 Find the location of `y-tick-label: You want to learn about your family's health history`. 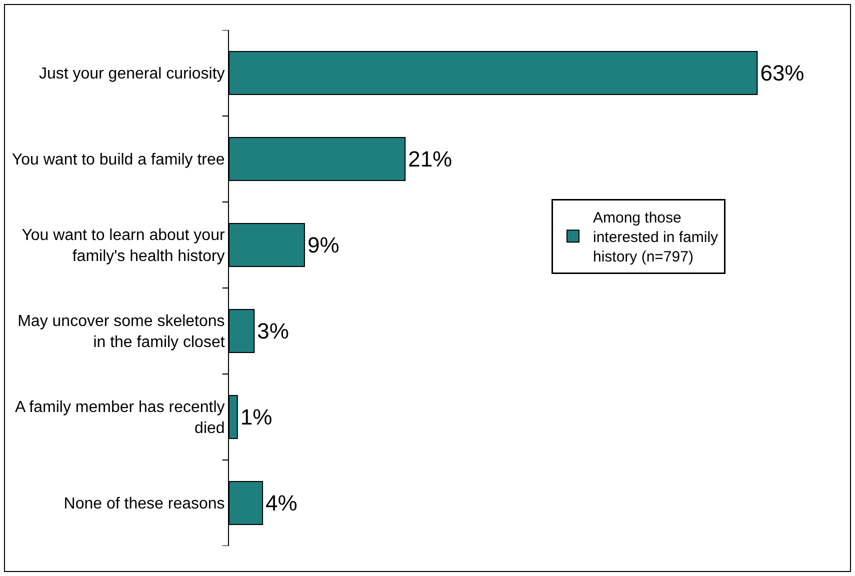

y-tick-label: You want to learn about your family's health history is located at coordinates (124, 246).